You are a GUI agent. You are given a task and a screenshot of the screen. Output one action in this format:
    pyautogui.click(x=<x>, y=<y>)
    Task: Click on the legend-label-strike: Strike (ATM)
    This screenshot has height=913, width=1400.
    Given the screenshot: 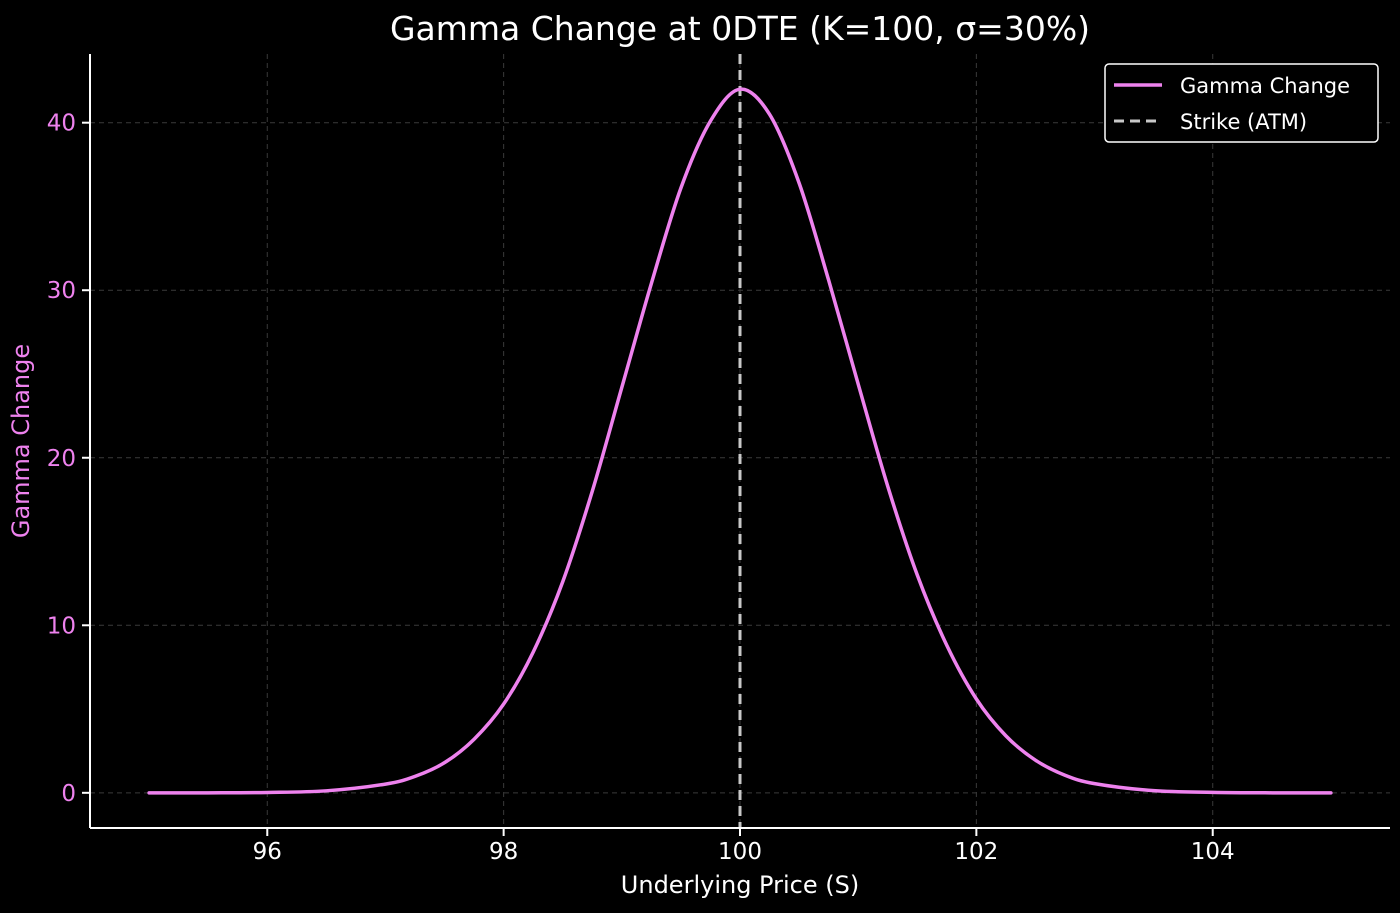 What is the action you would take?
    pyautogui.click(x=1243, y=122)
    